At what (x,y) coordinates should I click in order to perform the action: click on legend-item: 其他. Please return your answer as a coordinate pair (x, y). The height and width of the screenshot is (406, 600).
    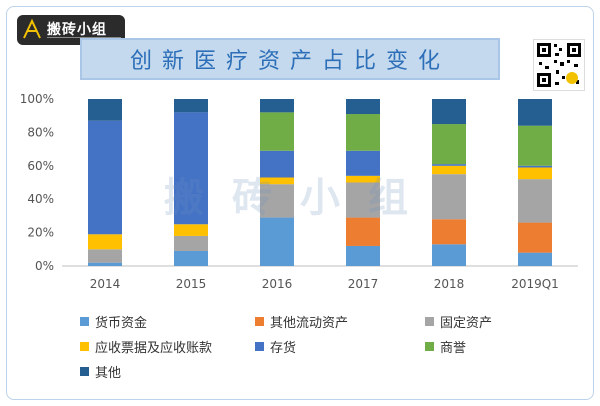
    Looking at the image, I should click on (100, 371).